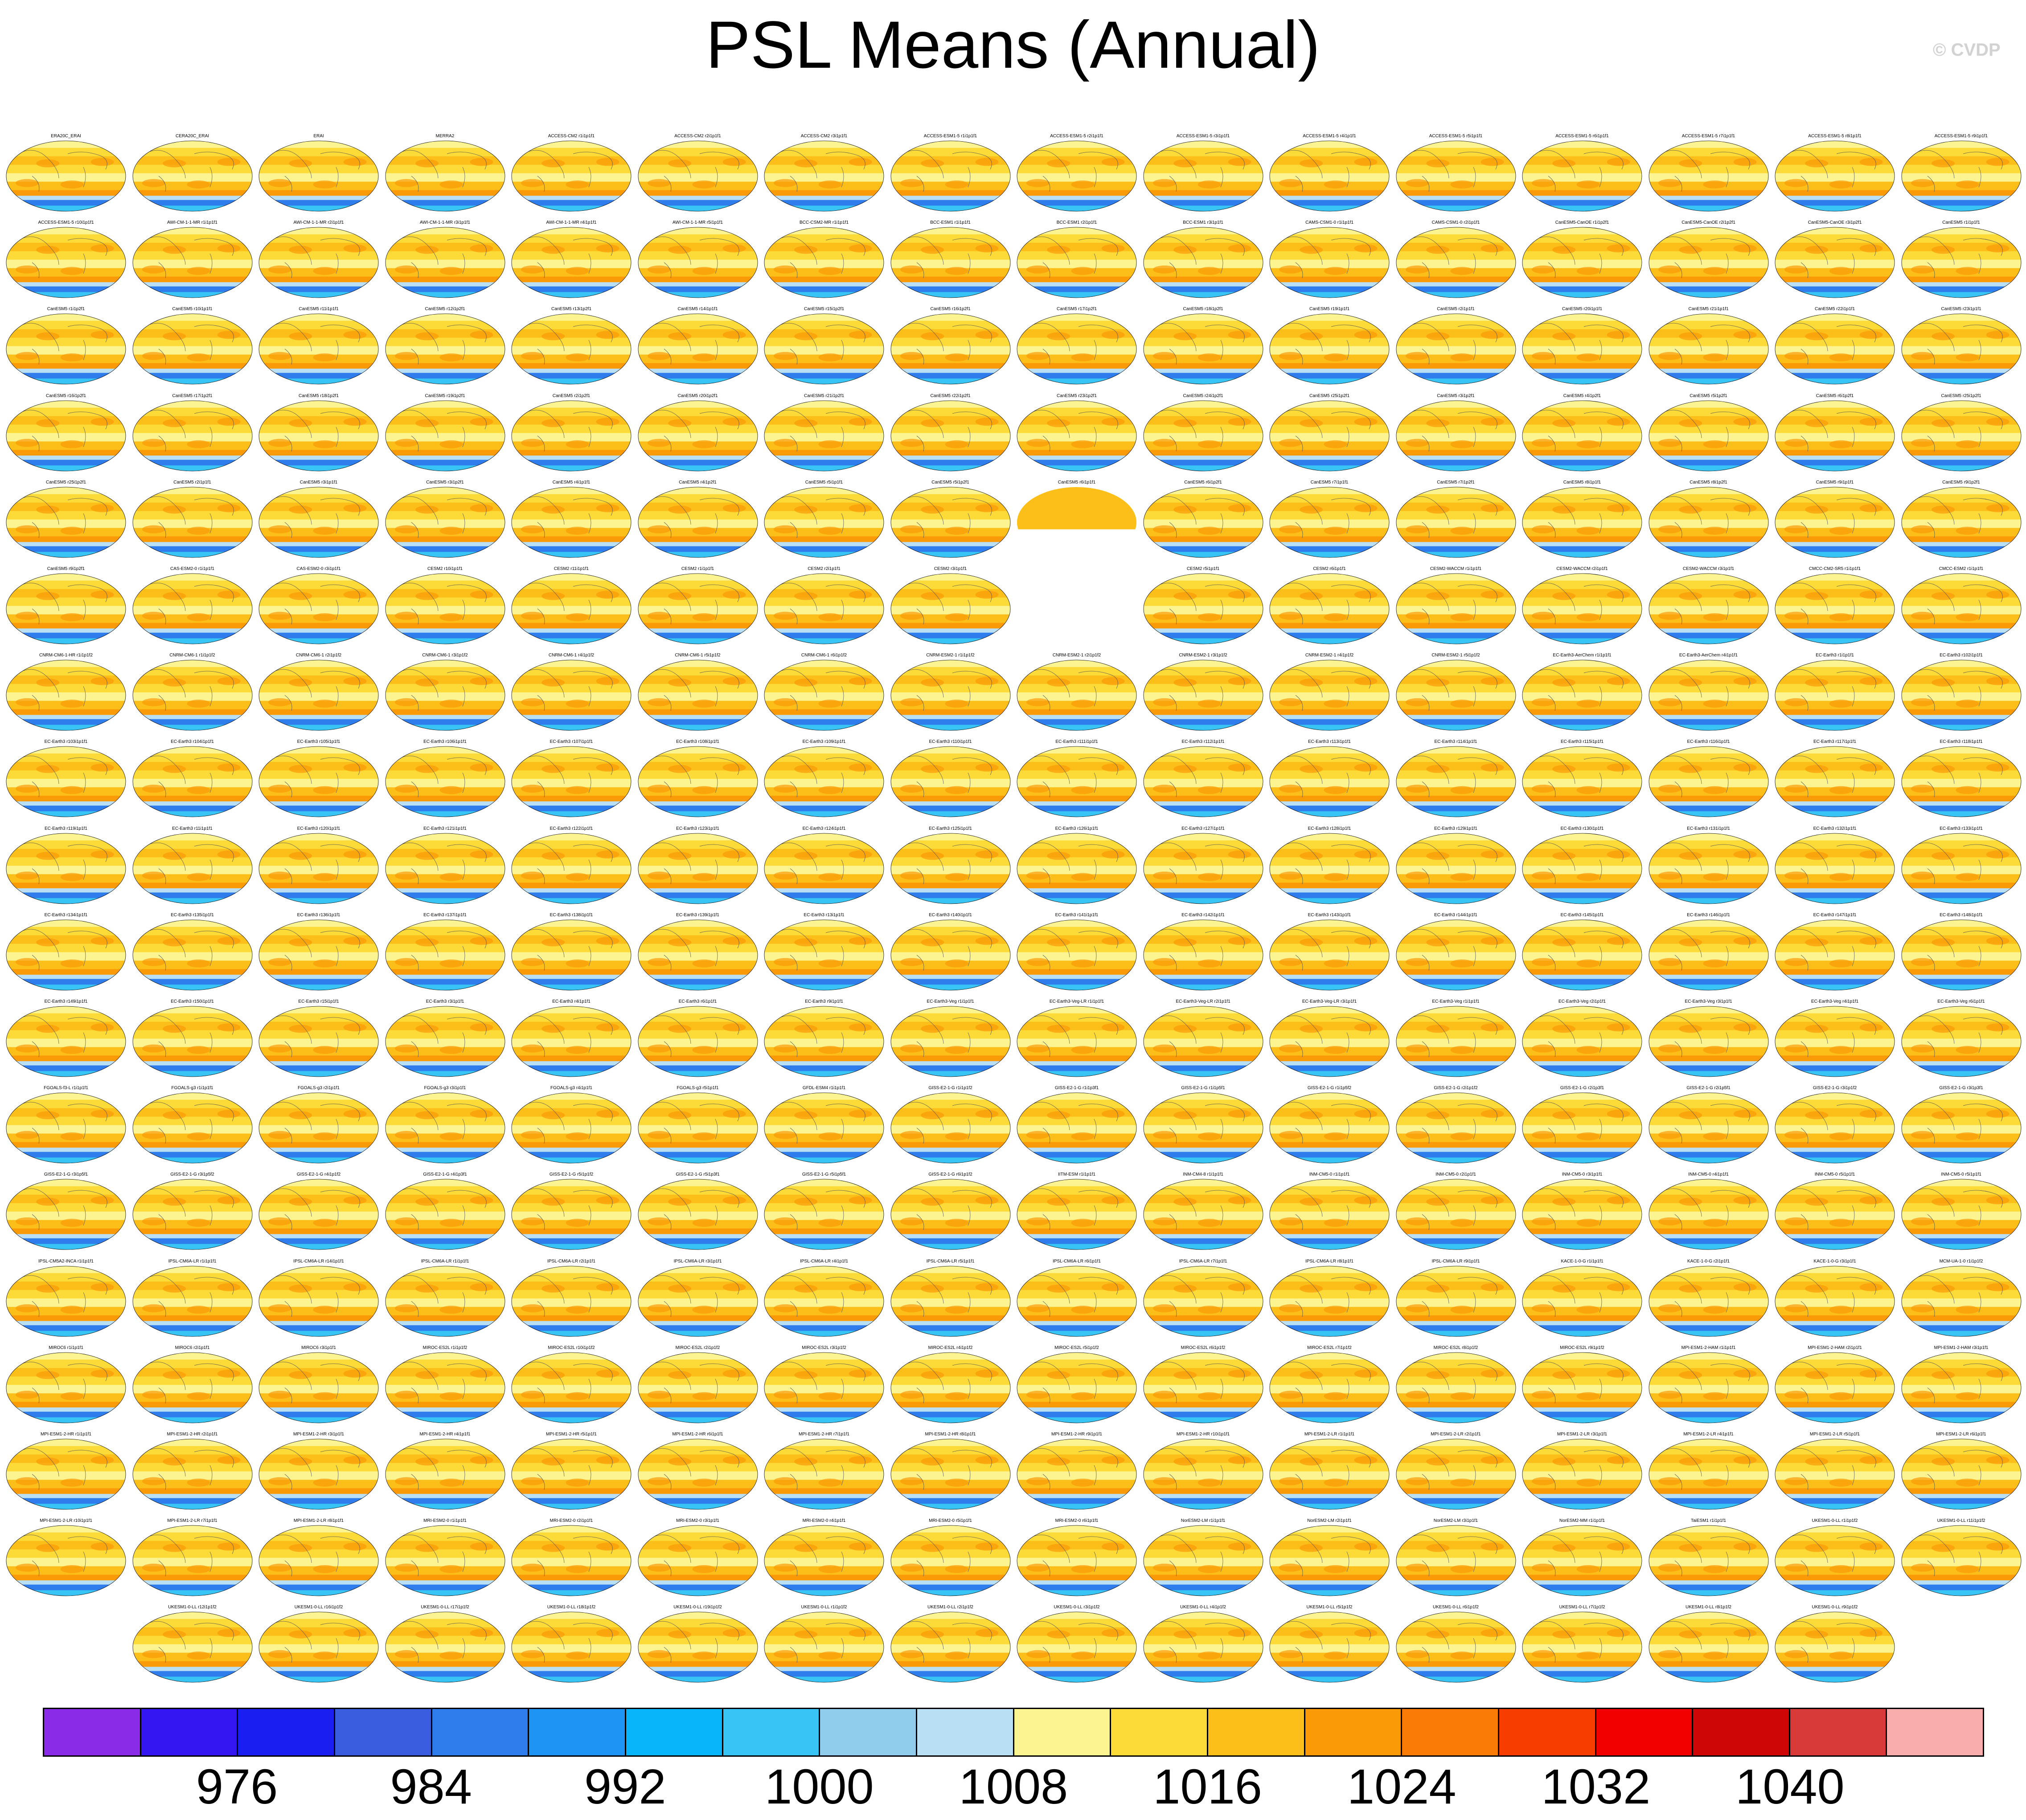 The image size is (2026, 1820). Describe the element at coordinates (571, 1435) in the screenshot. I see `panel-title: MPI-ESM1-2-HR r5i1p1f1` at that location.